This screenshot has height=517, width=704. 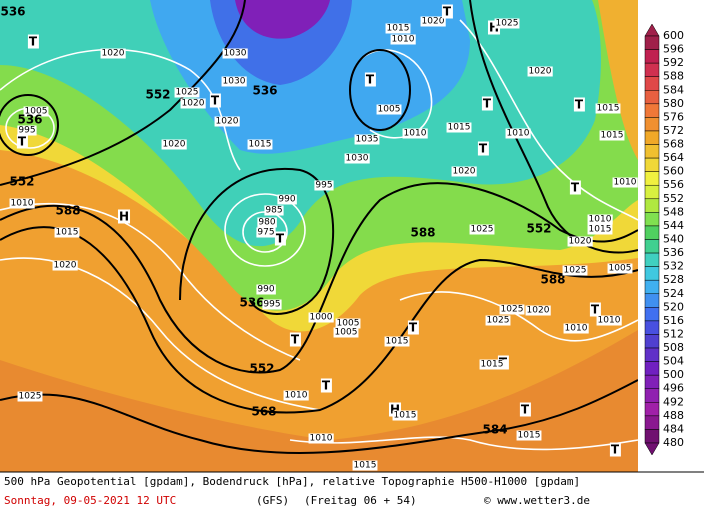 I want to click on map-label-group: 588, so click(x=67, y=211).